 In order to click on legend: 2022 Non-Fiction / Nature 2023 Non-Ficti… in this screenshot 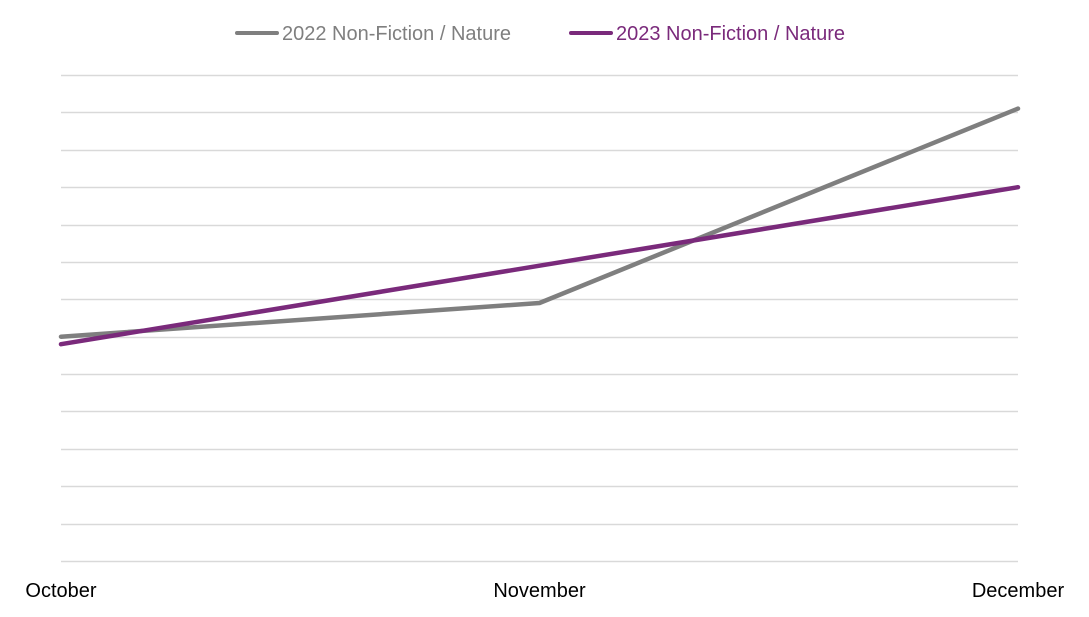, I will do `click(540, 34)`.